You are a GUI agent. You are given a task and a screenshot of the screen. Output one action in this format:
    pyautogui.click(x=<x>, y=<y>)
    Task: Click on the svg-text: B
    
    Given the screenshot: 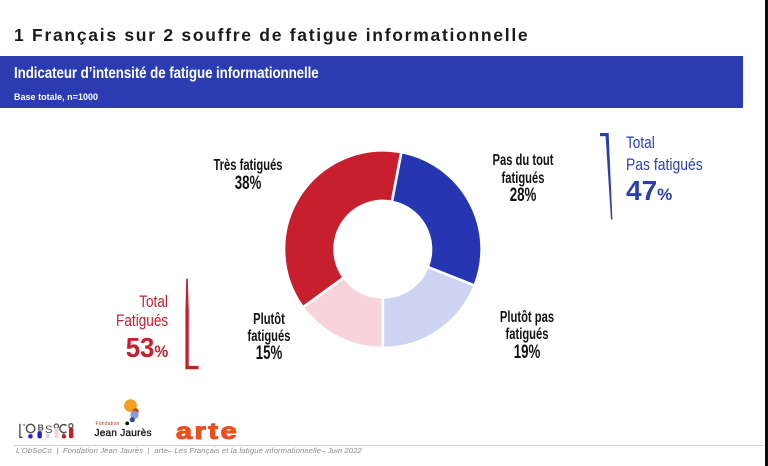 What is the action you would take?
    pyautogui.click(x=41, y=427)
    